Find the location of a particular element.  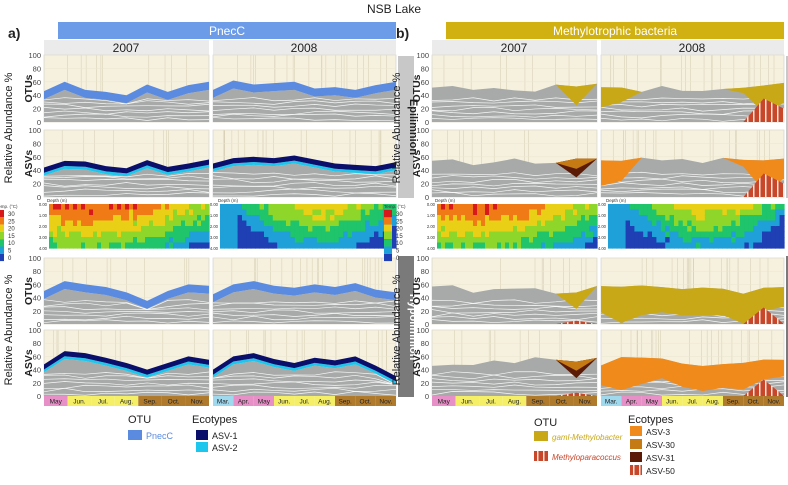

legend-asv3-label: ASV-3 is located at coordinates (658, 432).